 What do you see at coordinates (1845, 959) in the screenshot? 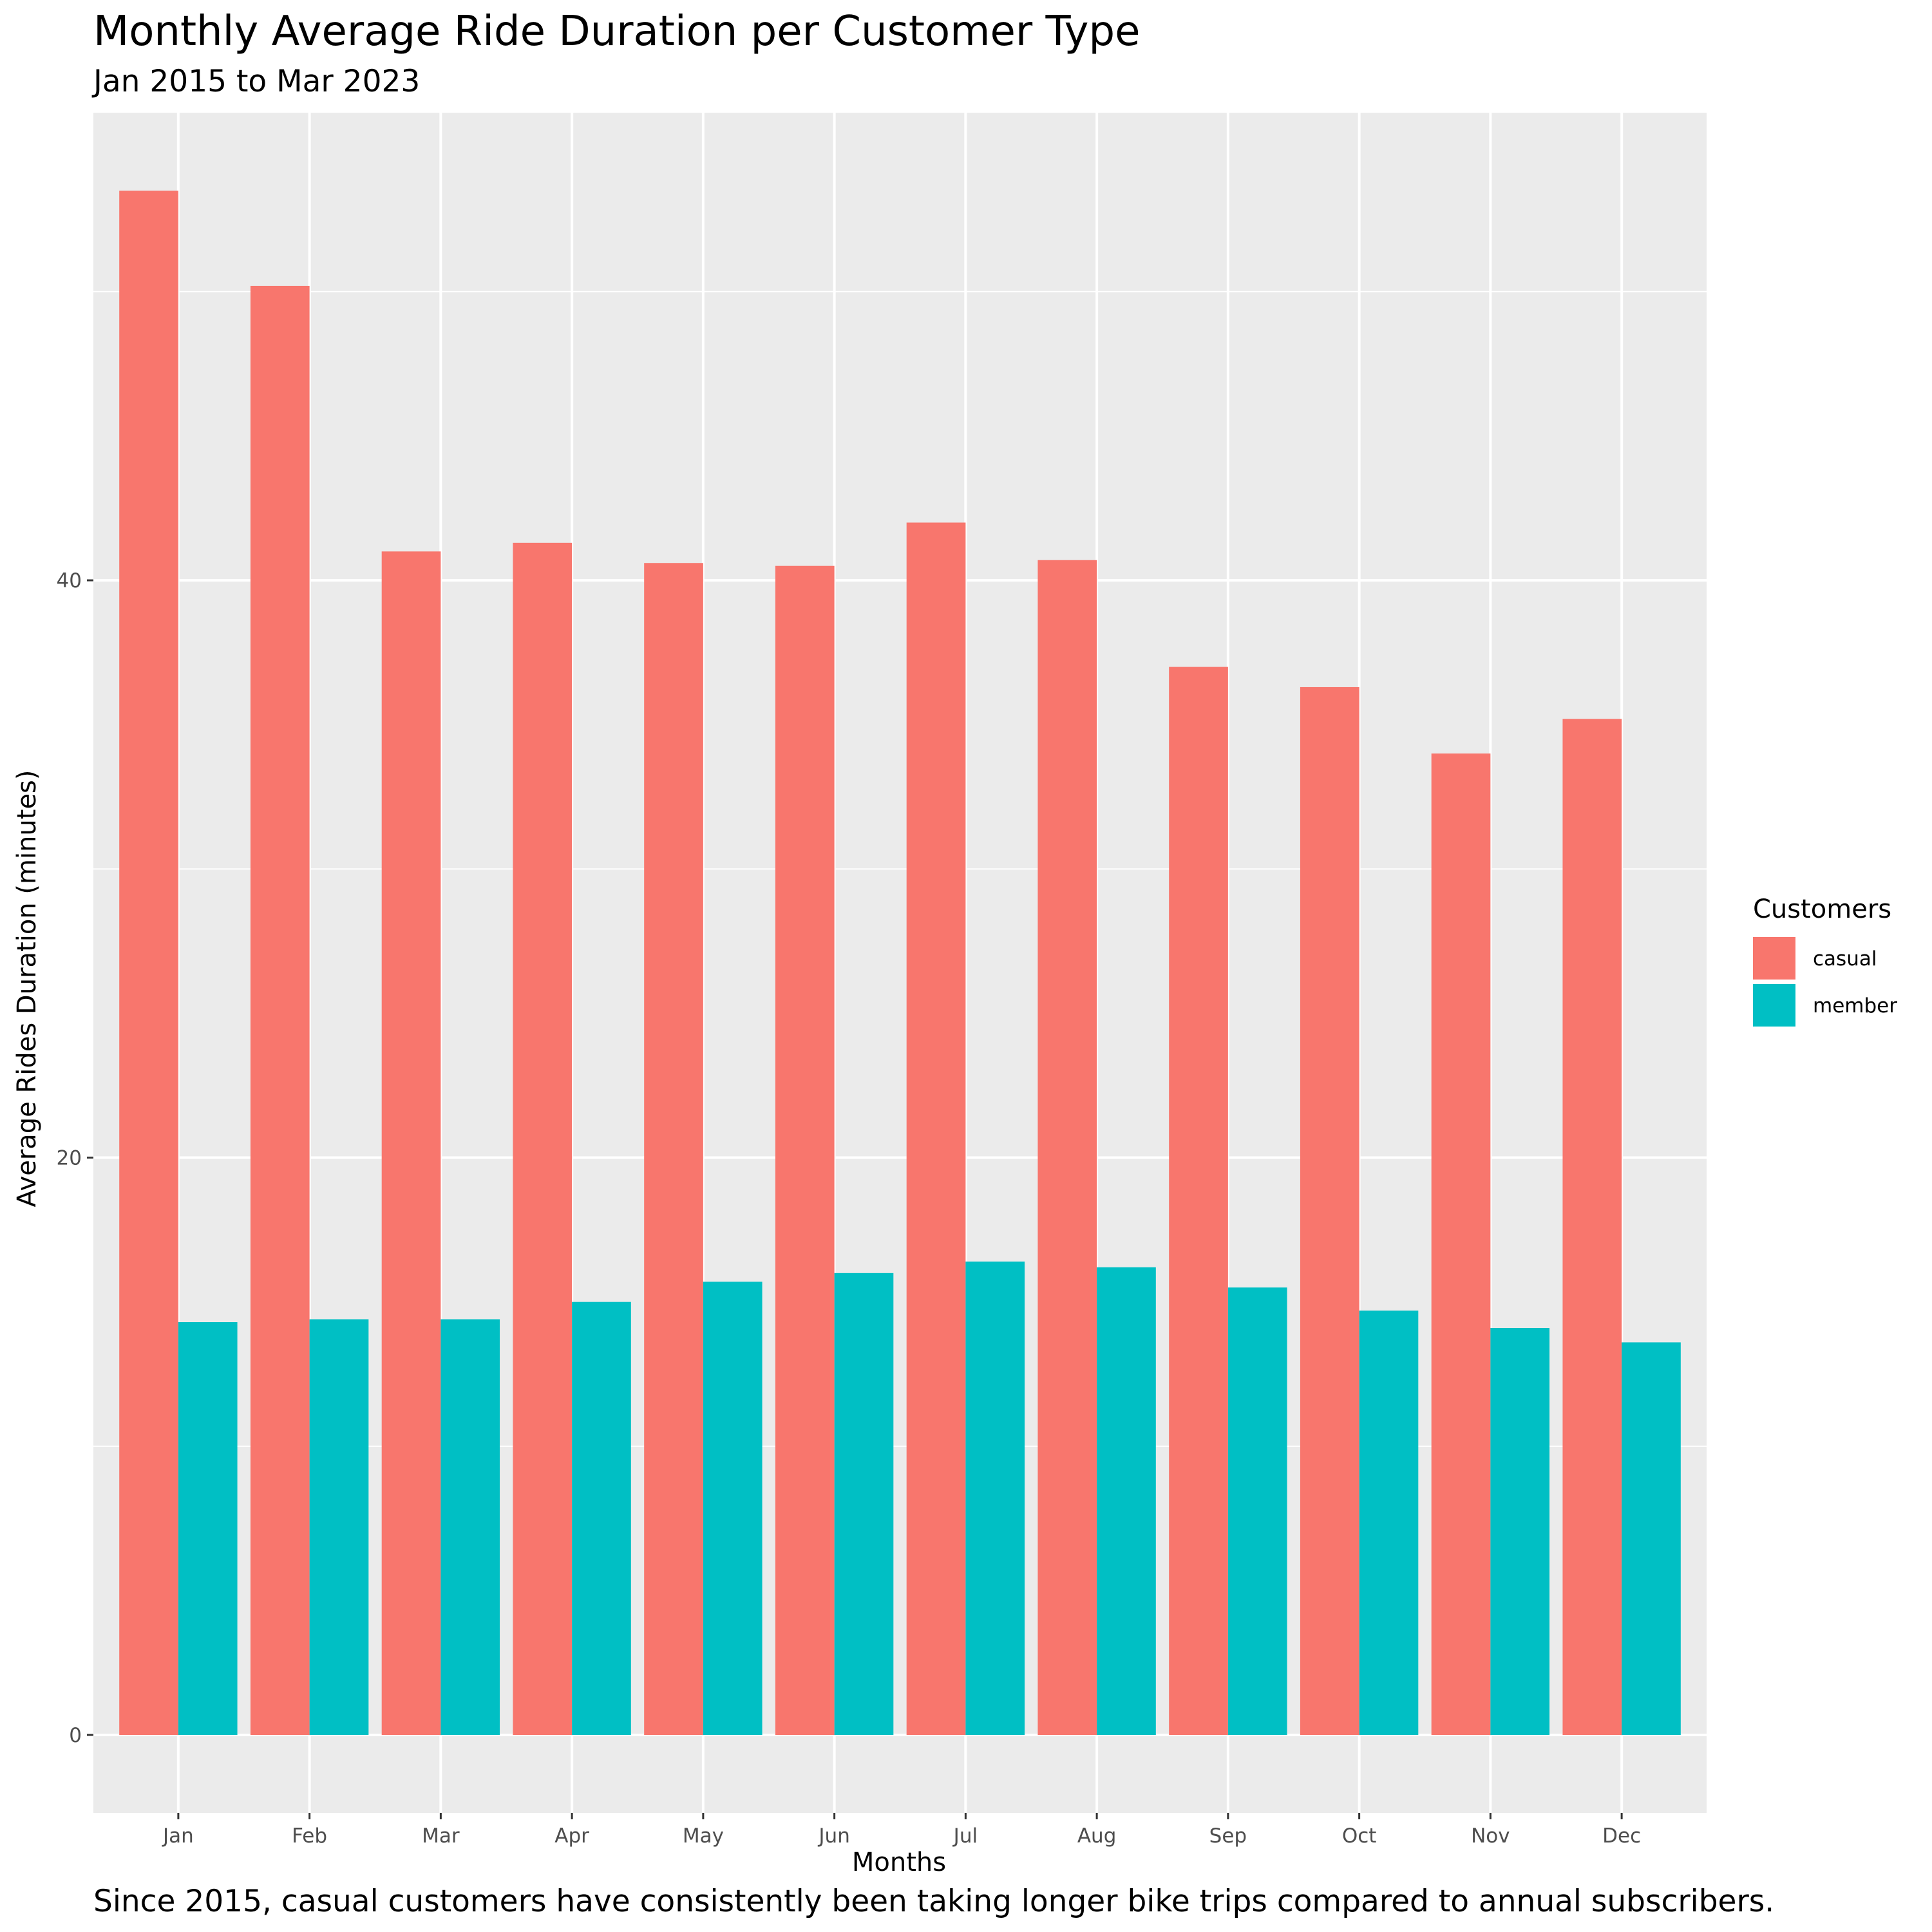
I see `legend-label-casual: casual` at bounding box center [1845, 959].